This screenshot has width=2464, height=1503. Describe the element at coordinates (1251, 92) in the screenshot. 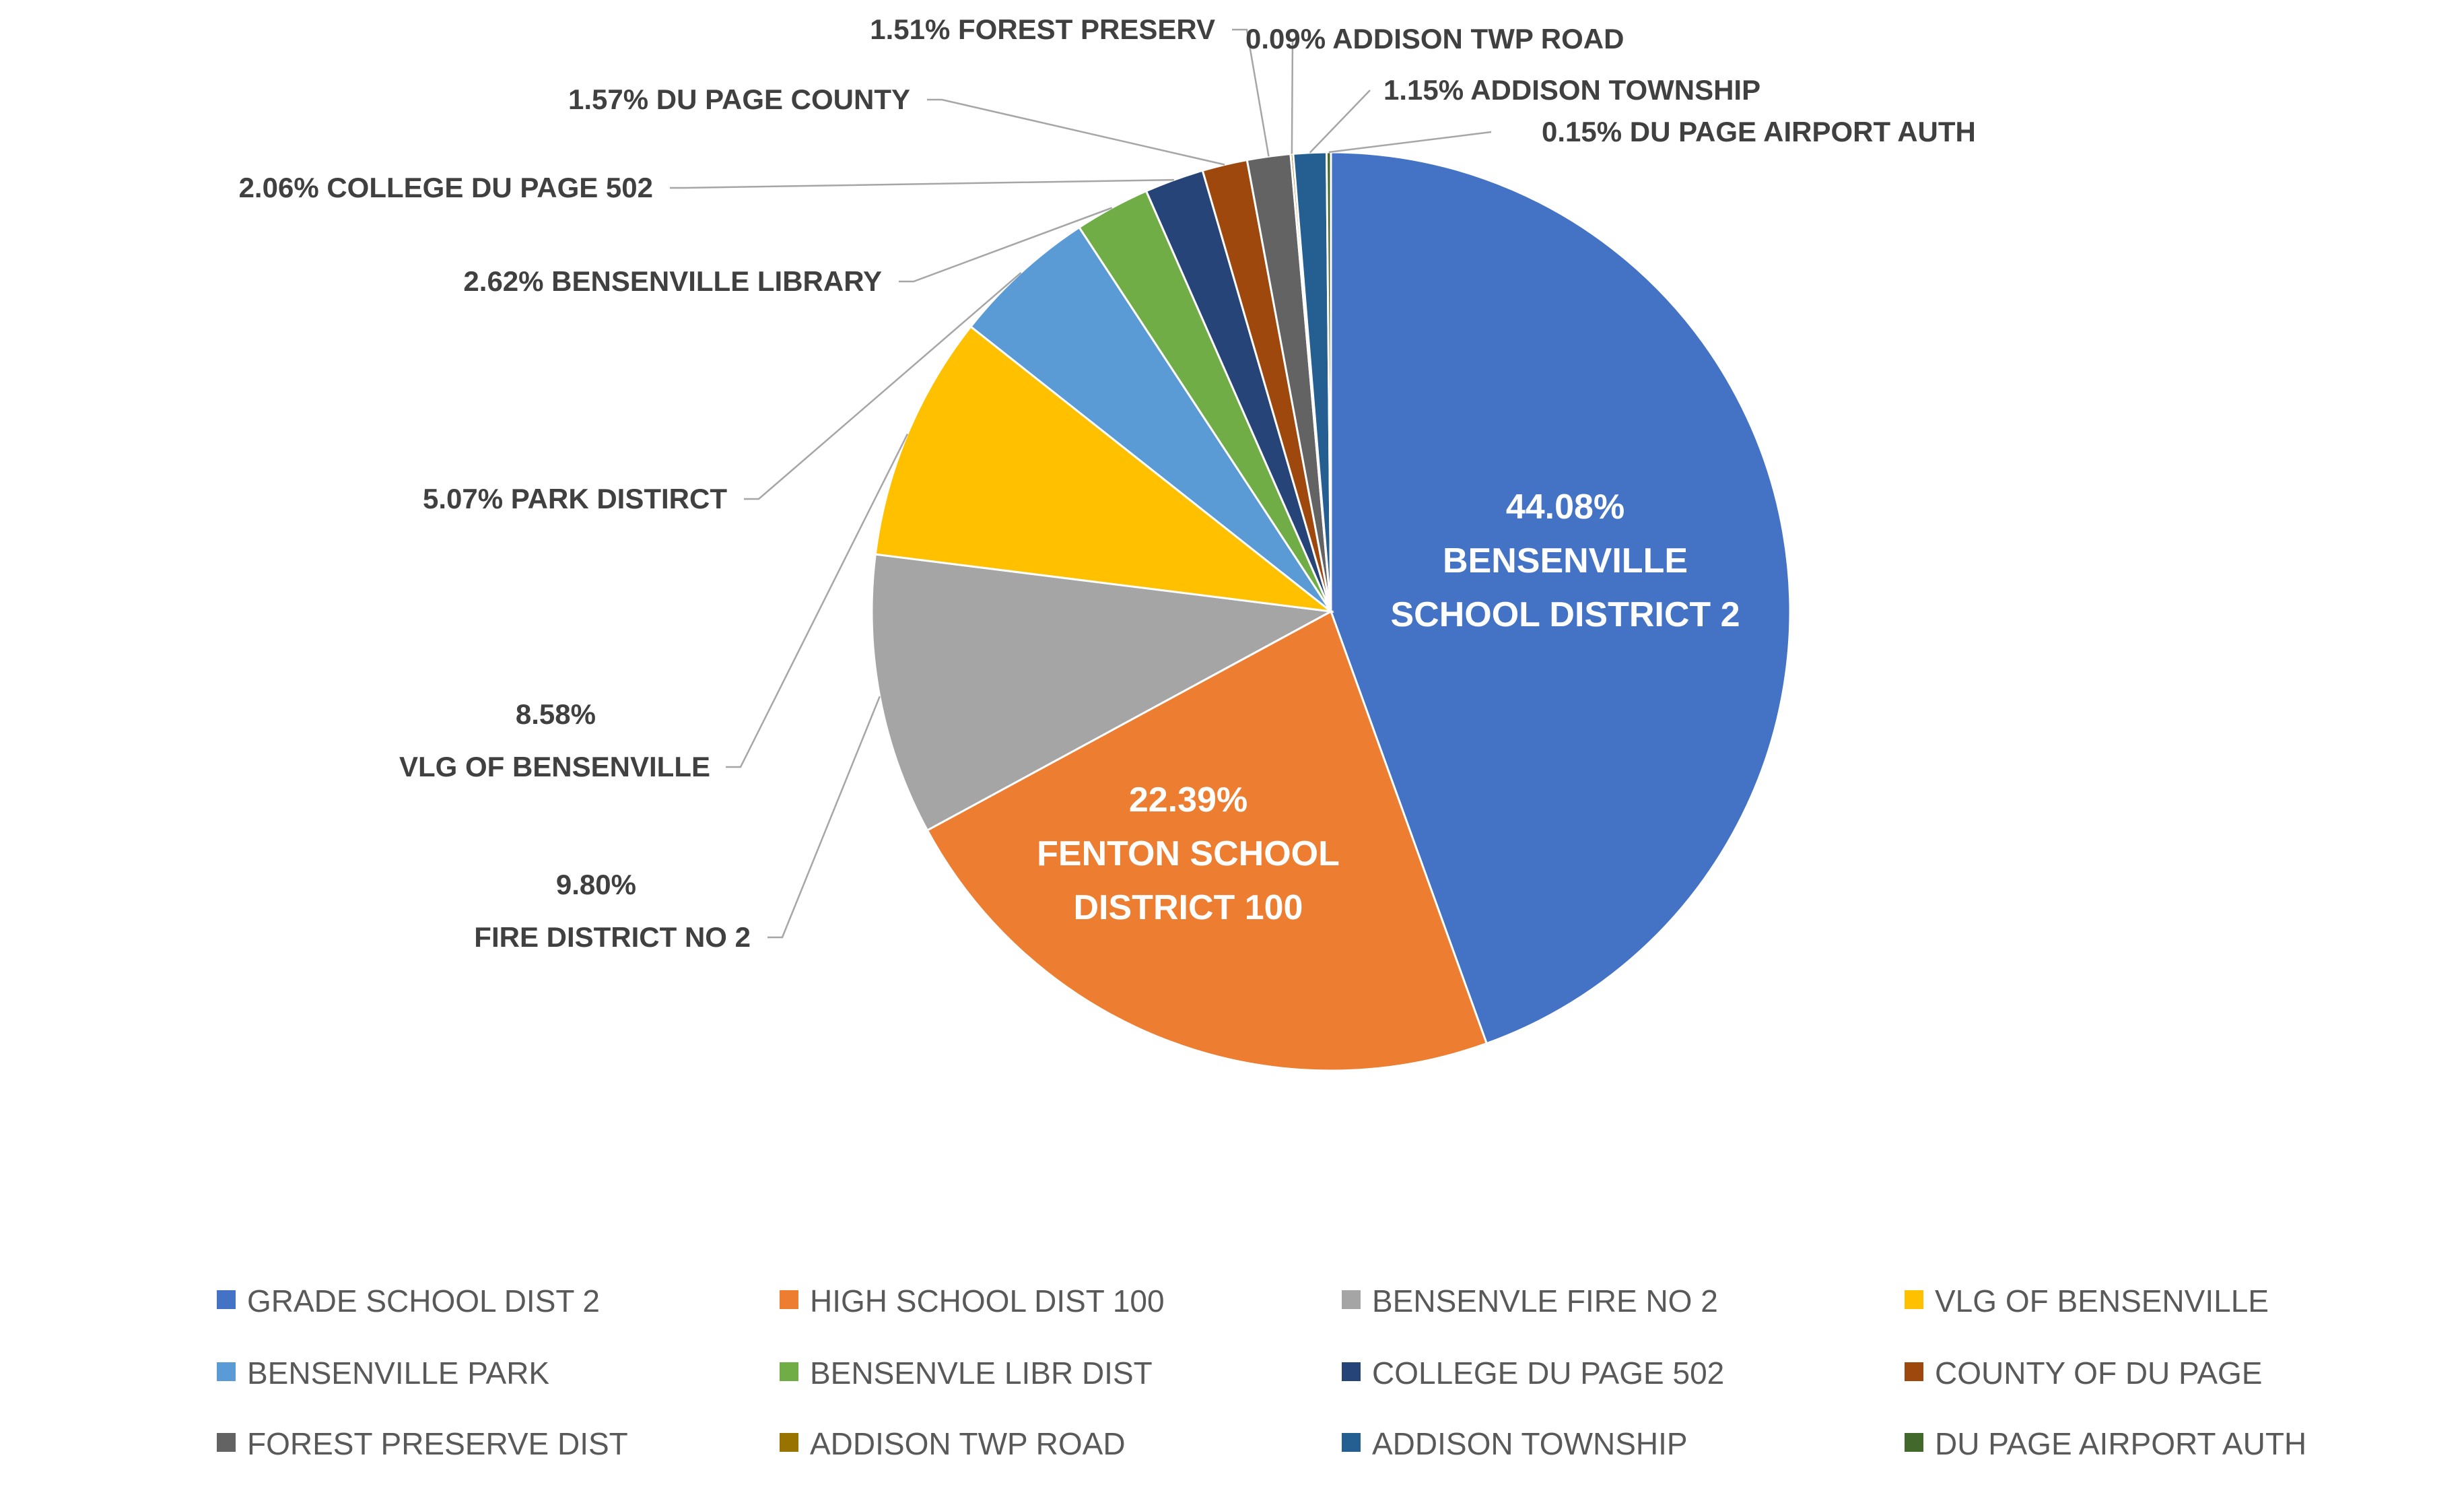

I see `leader-line-forest-preserve-dist` at that location.